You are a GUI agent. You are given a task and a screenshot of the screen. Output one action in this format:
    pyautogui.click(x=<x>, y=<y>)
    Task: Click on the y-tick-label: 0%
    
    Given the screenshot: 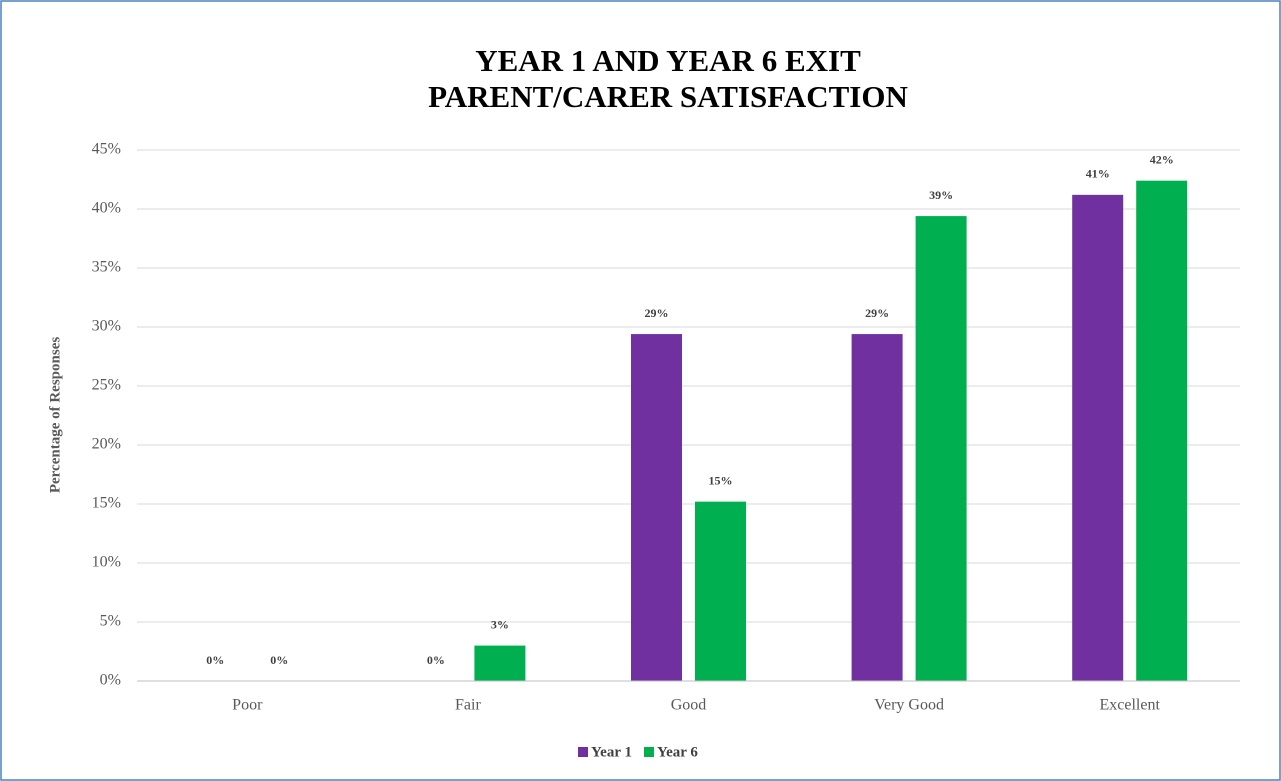 What is the action you would take?
    pyautogui.click(x=110, y=680)
    